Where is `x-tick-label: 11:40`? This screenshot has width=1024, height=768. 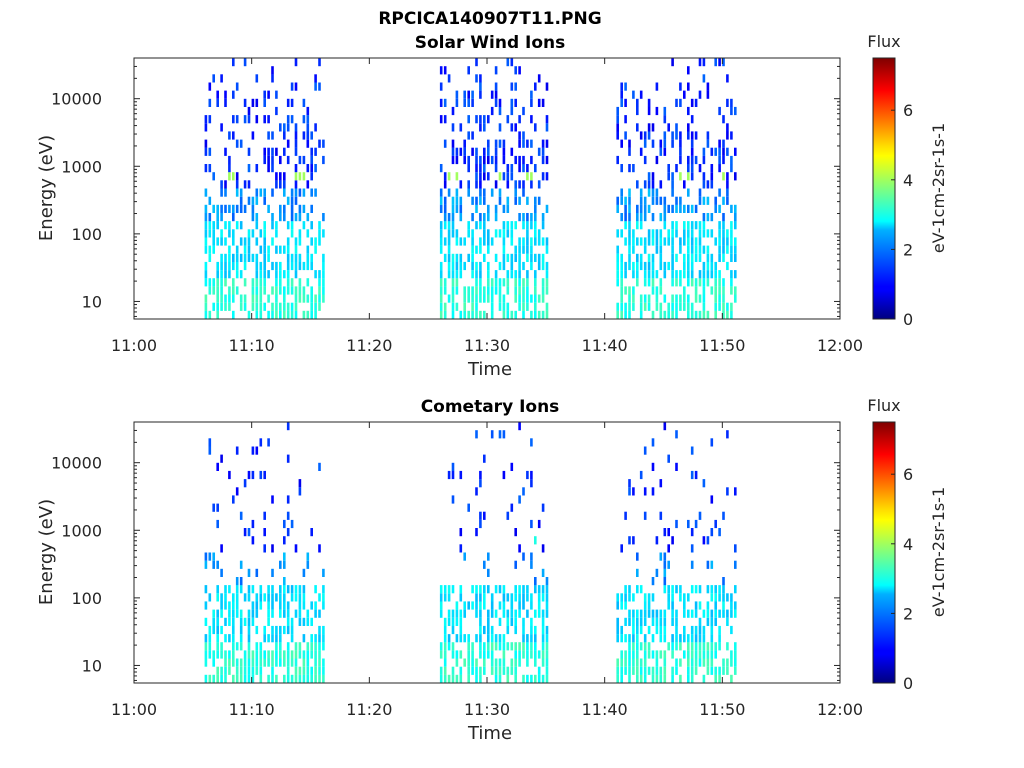 x-tick-label: 11:40 is located at coordinates (605, 709).